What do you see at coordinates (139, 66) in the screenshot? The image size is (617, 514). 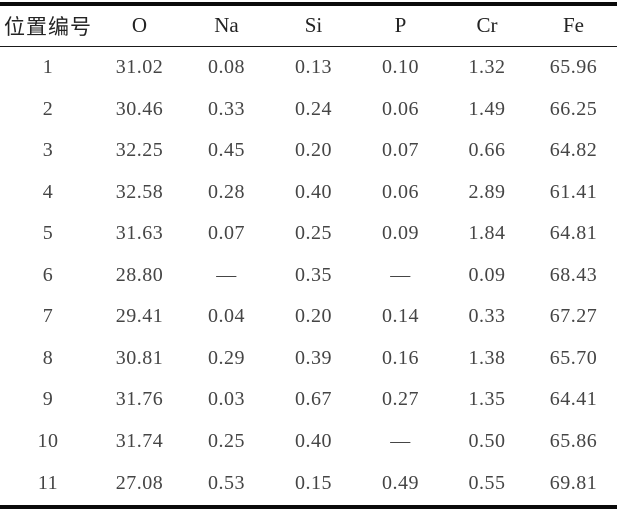 I see `value-cell-o: 31.02` at bounding box center [139, 66].